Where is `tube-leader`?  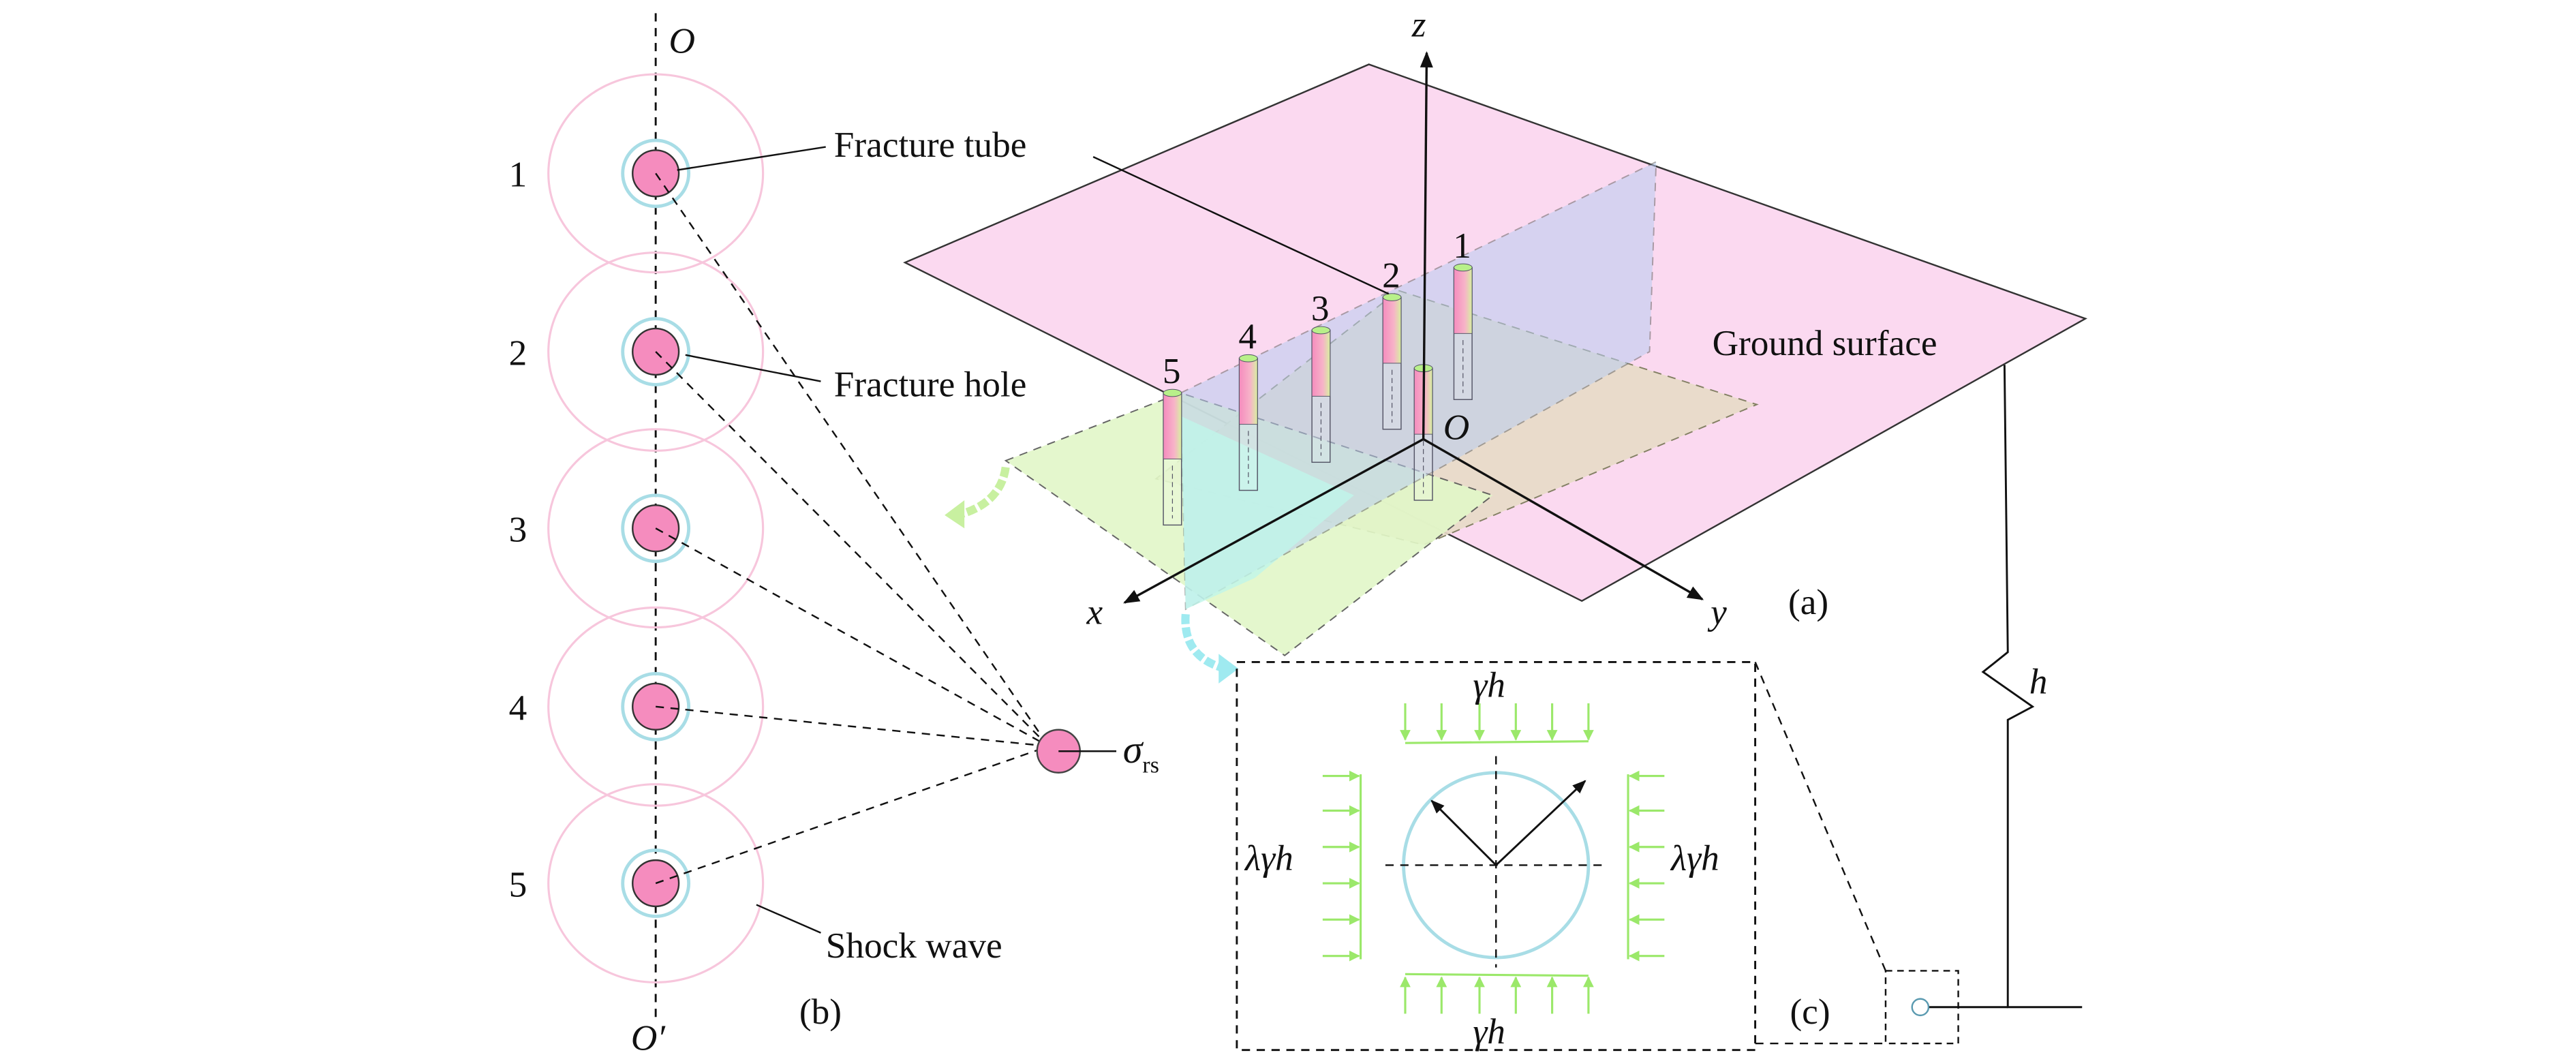
tube-leader is located at coordinates (751, 158).